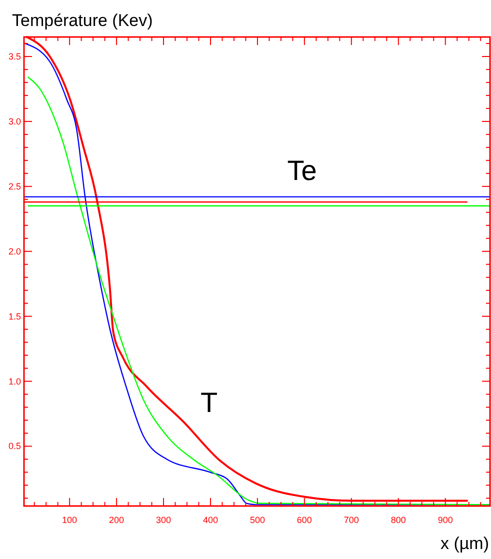 Image resolution: width=491 pixels, height=559 pixels. I want to click on x-tick-label: 800, so click(398, 520).